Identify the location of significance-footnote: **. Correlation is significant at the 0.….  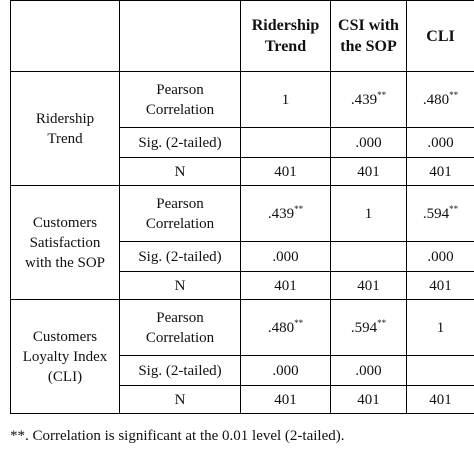
(177, 436).